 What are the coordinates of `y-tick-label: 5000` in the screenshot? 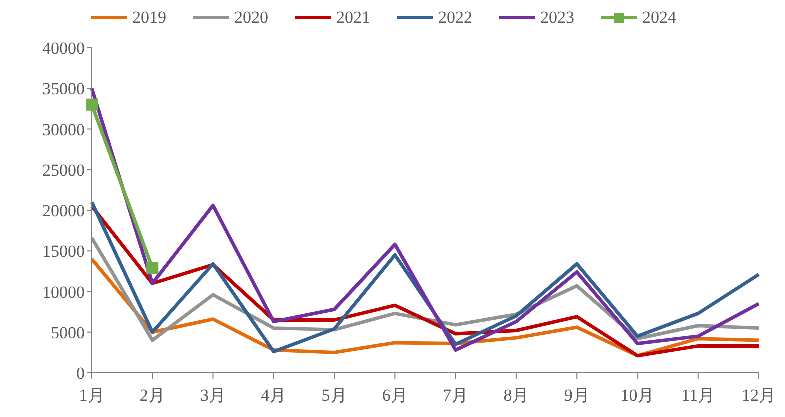 It's located at (68, 332).